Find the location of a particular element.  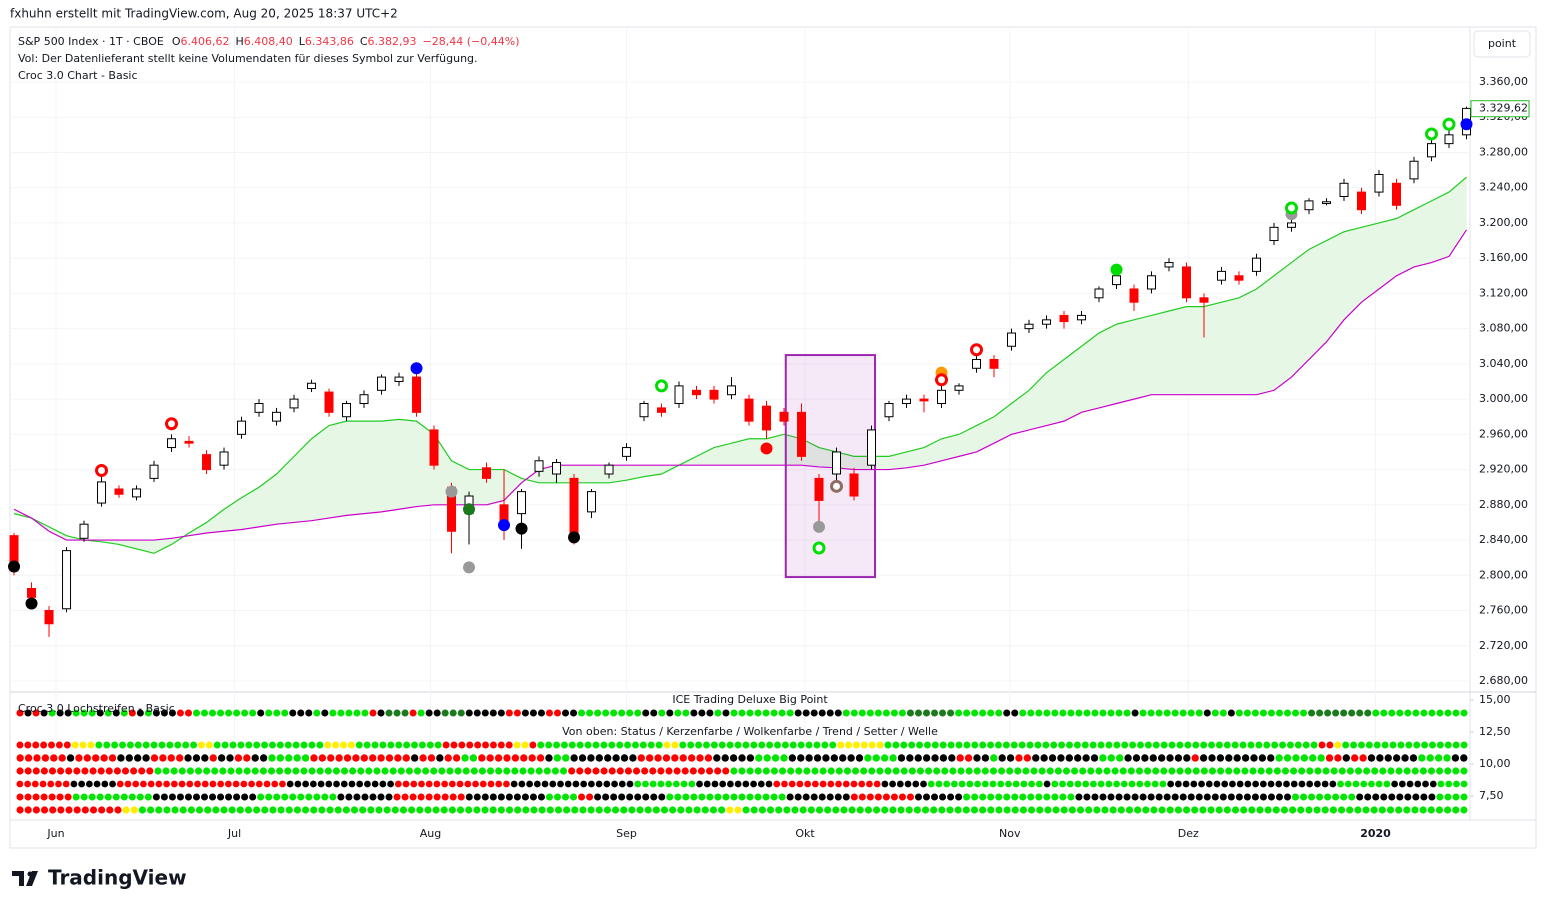

y-tick-label: 3.120,00 is located at coordinates (1503, 292).